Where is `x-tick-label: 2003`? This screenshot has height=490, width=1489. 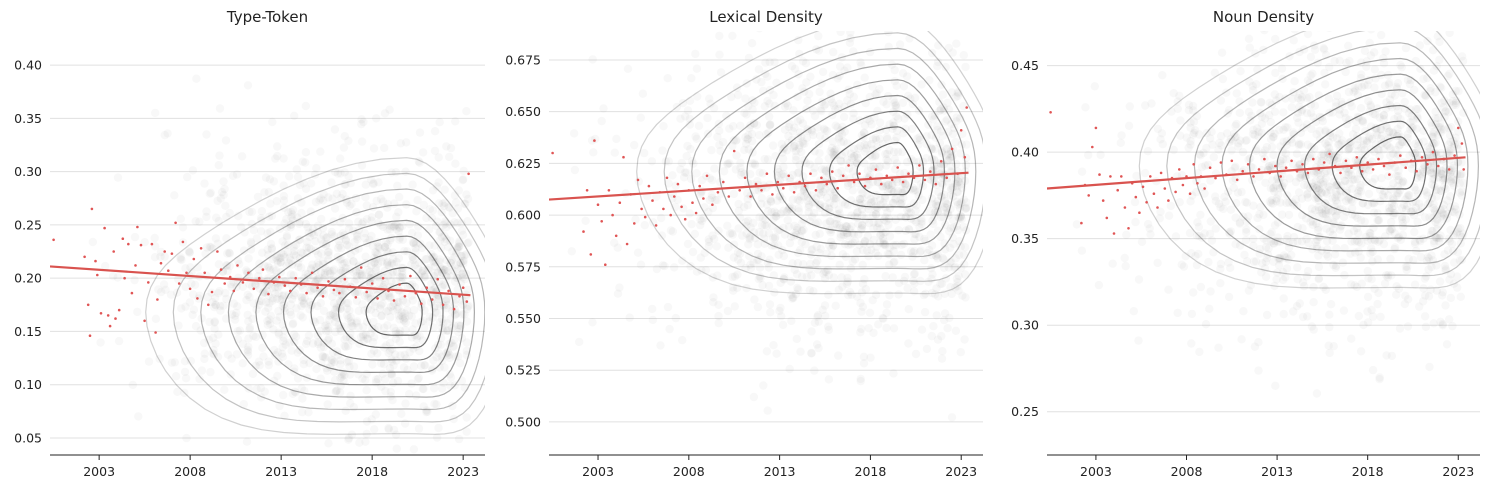 x-tick-label: 2003 is located at coordinates (1096, 471).